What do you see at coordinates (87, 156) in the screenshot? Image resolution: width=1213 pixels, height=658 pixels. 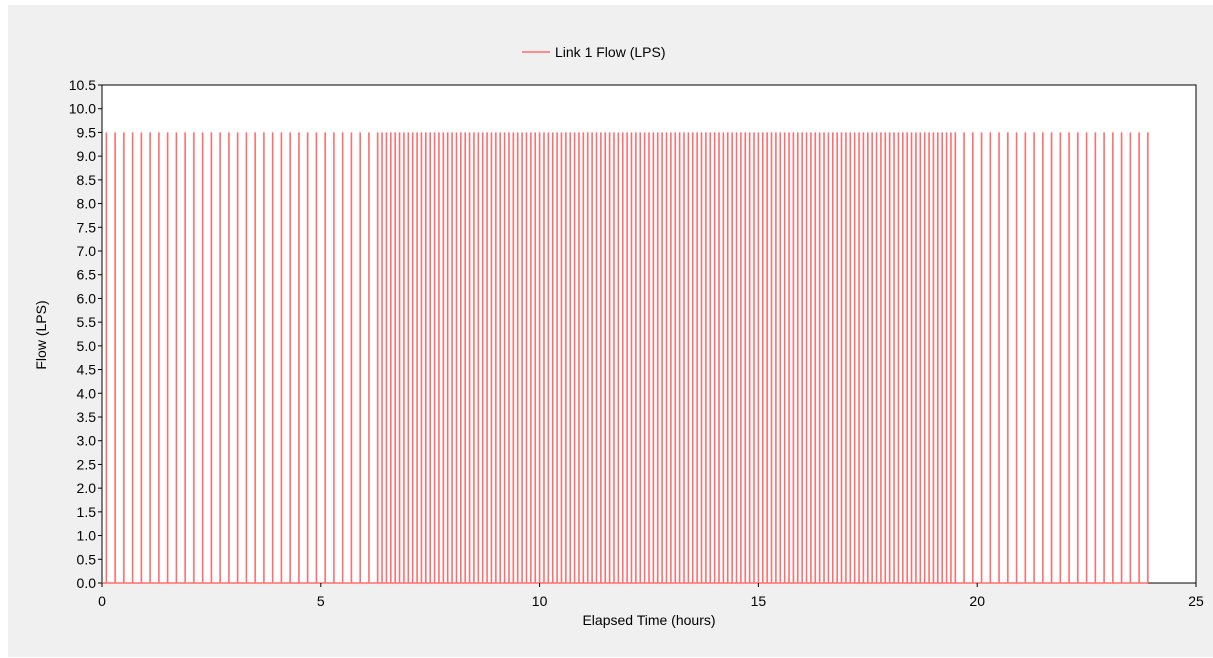 I see `y-tick-label: 9.0` at bounding box center [87, 156].